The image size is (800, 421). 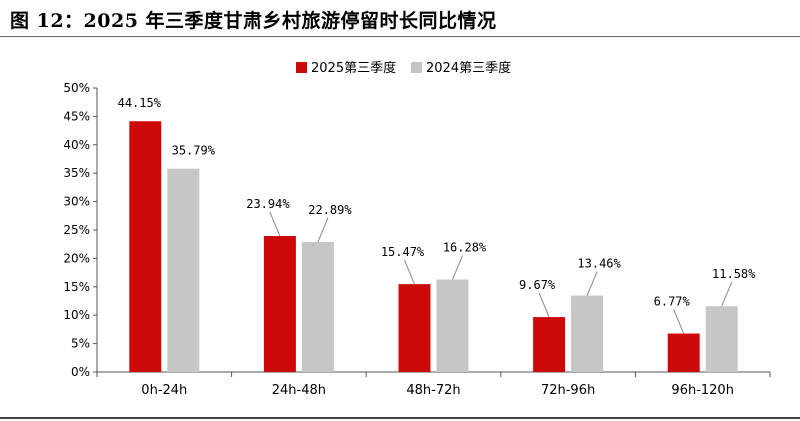 I want to click on data-label: 16.28%, so click(x=465, y=248).